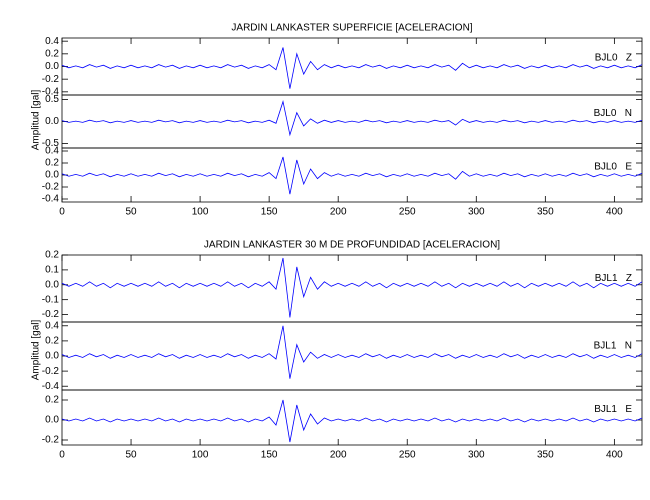 This screenshot has height=500, width=650. Describe the element at coordinates (613, 409) in the screenshot. I see `trace-label: BJL1 E` at that location.